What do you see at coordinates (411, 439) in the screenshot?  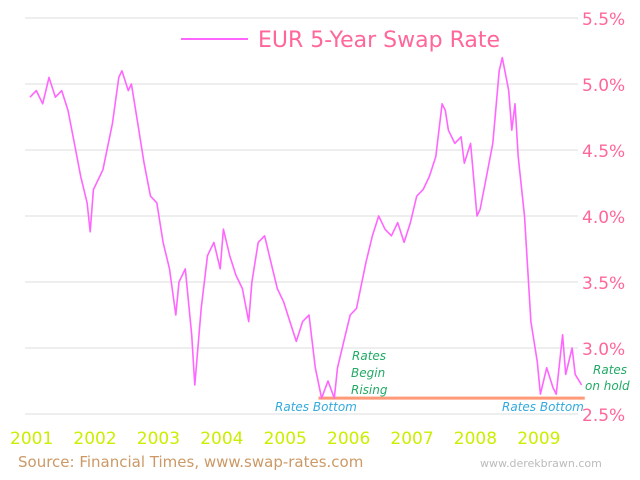 I see `x-tick-label: 2007` at bounding box center [411, 439].